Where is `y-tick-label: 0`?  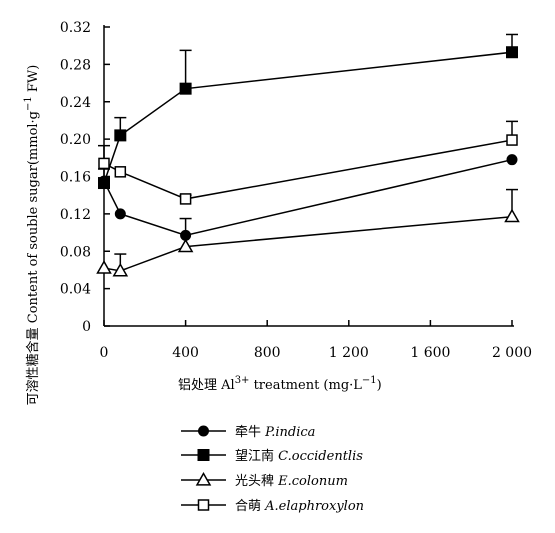 y-tick-label: 0 is located at coordinates (86, 327).